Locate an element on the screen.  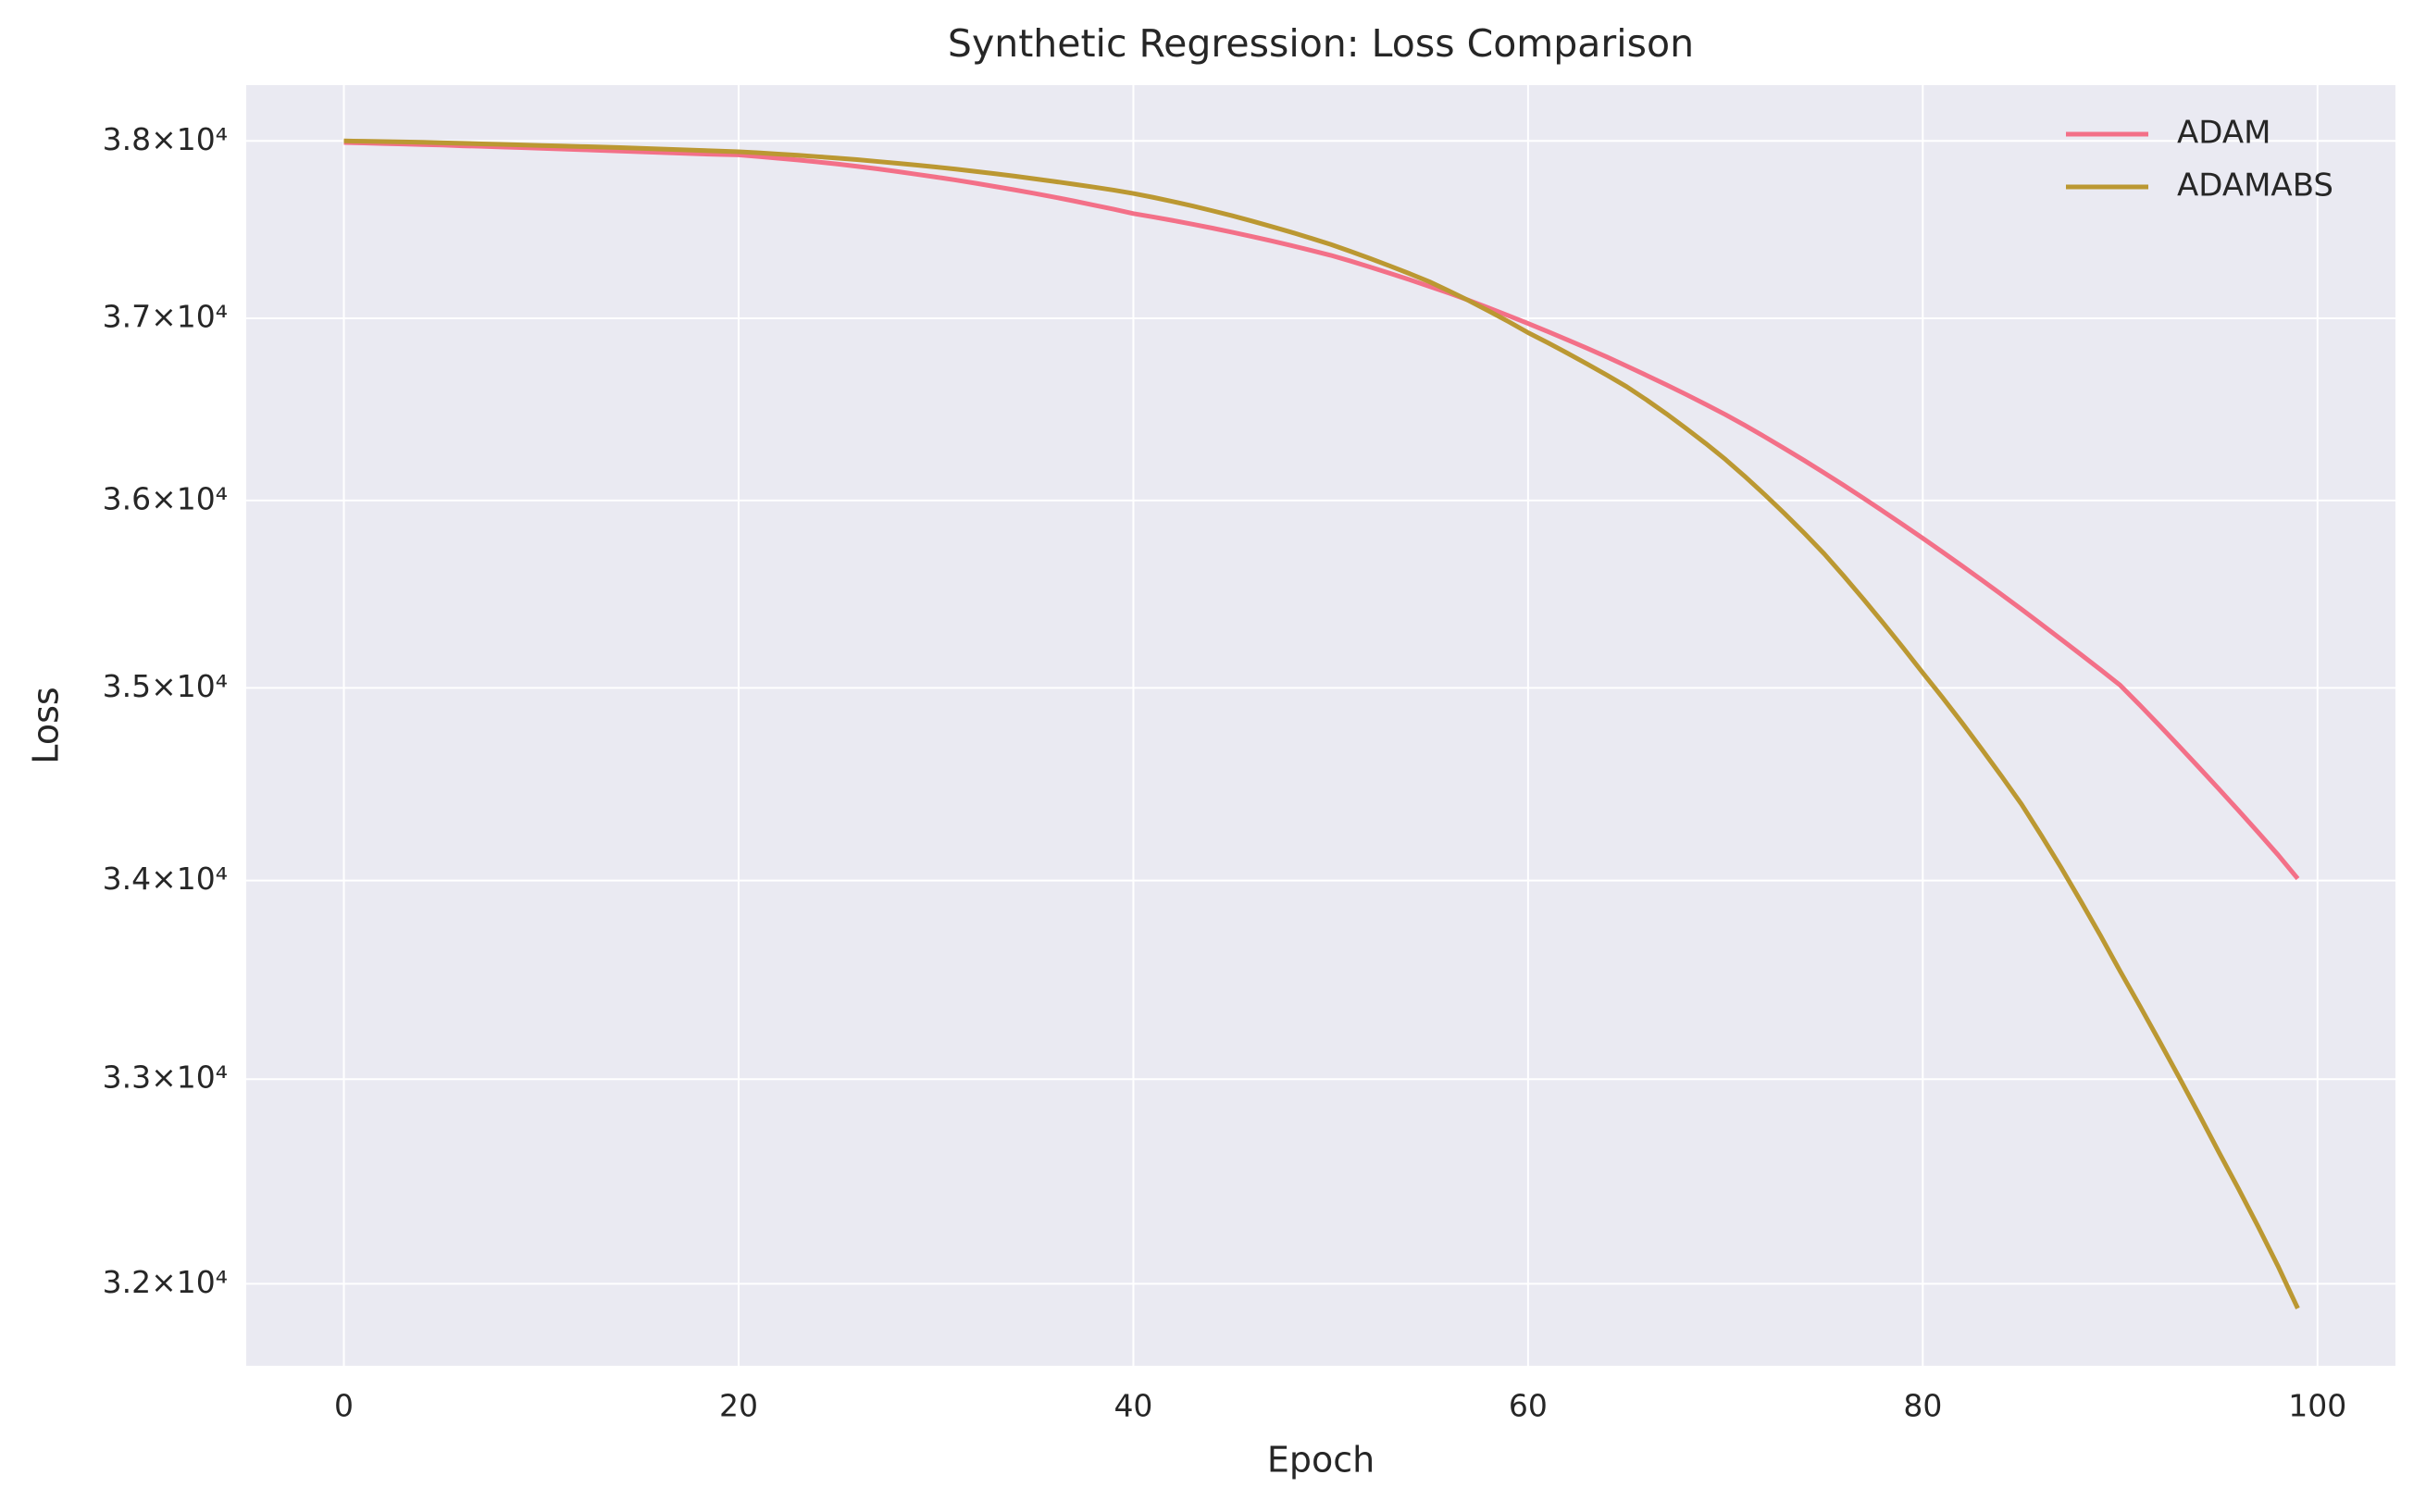
x-tick-label: 80 is located at coordinates (1922, 1406).